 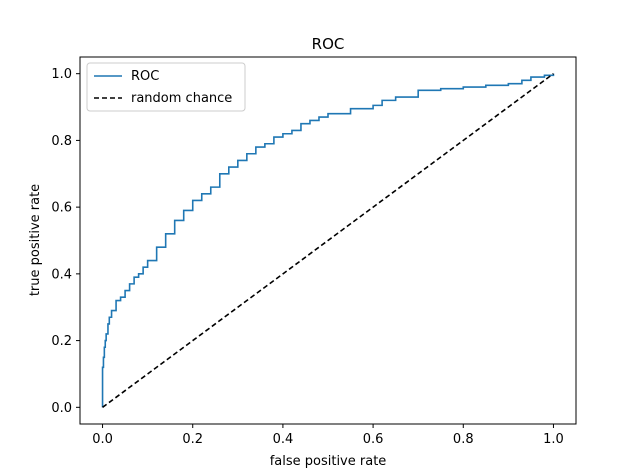 I want to click on x-axis-label: false positive rate, so click(x=328, y=461).